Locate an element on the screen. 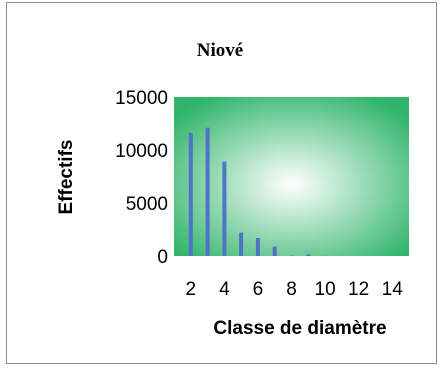 This screenshot has height=371, width=441. x-tick-label: 14 is located at coordinates (393, 289).